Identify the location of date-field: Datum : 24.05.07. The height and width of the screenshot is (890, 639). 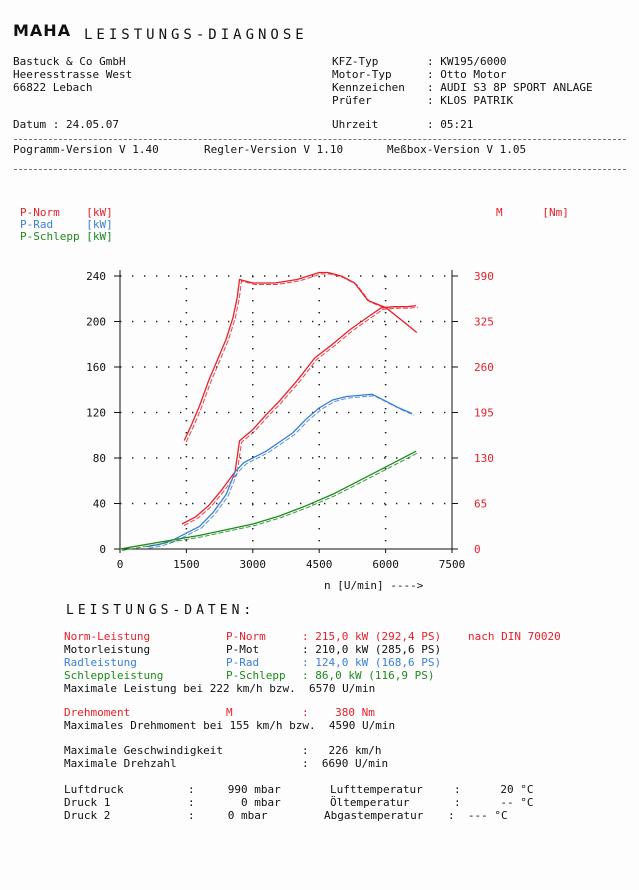
(66, 124).